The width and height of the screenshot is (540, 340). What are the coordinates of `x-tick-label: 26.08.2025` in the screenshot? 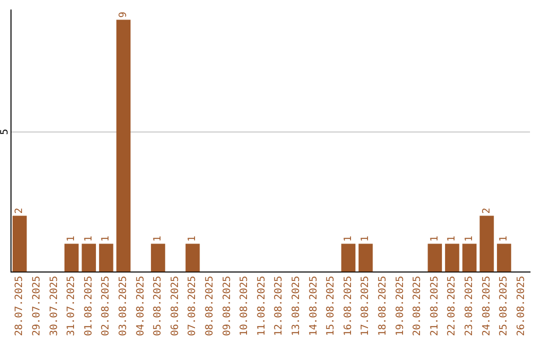 It's located at (521, 306).